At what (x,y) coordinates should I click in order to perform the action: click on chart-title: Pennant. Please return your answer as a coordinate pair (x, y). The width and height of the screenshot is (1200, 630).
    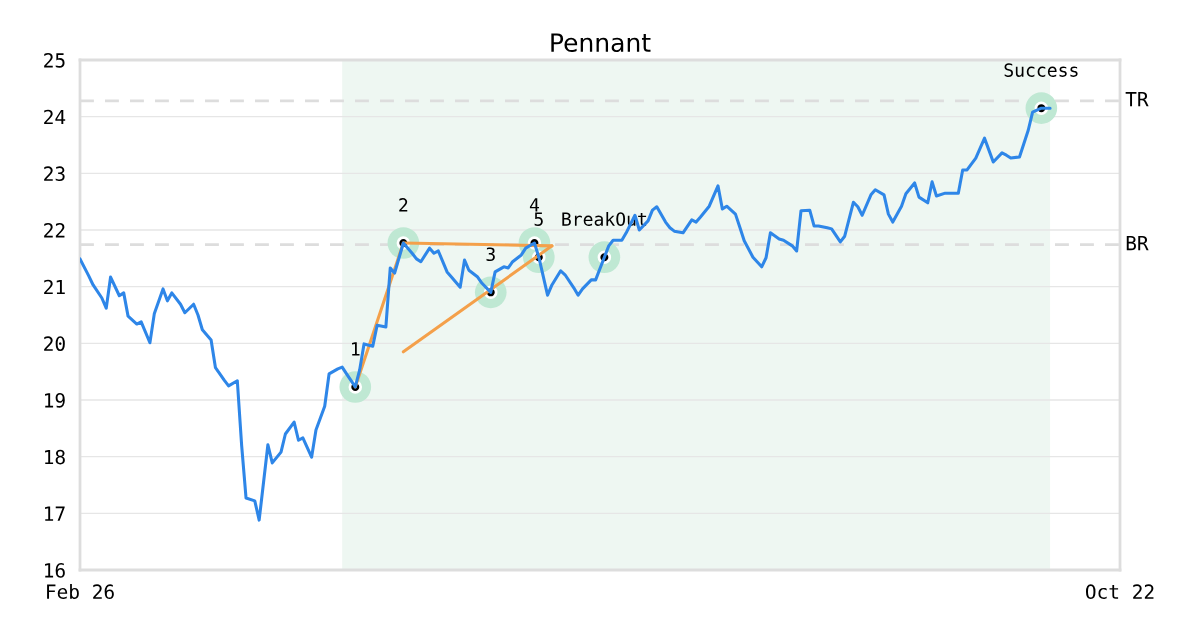
    Looking at the image, I should click on (601, 43).